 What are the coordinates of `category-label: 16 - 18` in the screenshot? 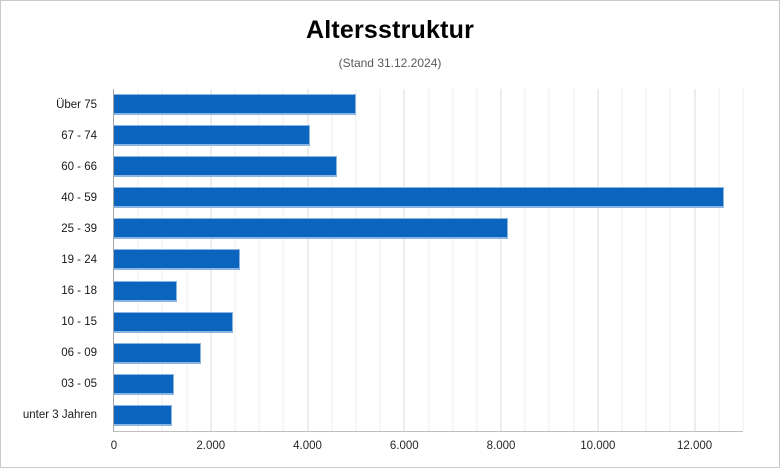 It's located at (79, 291).